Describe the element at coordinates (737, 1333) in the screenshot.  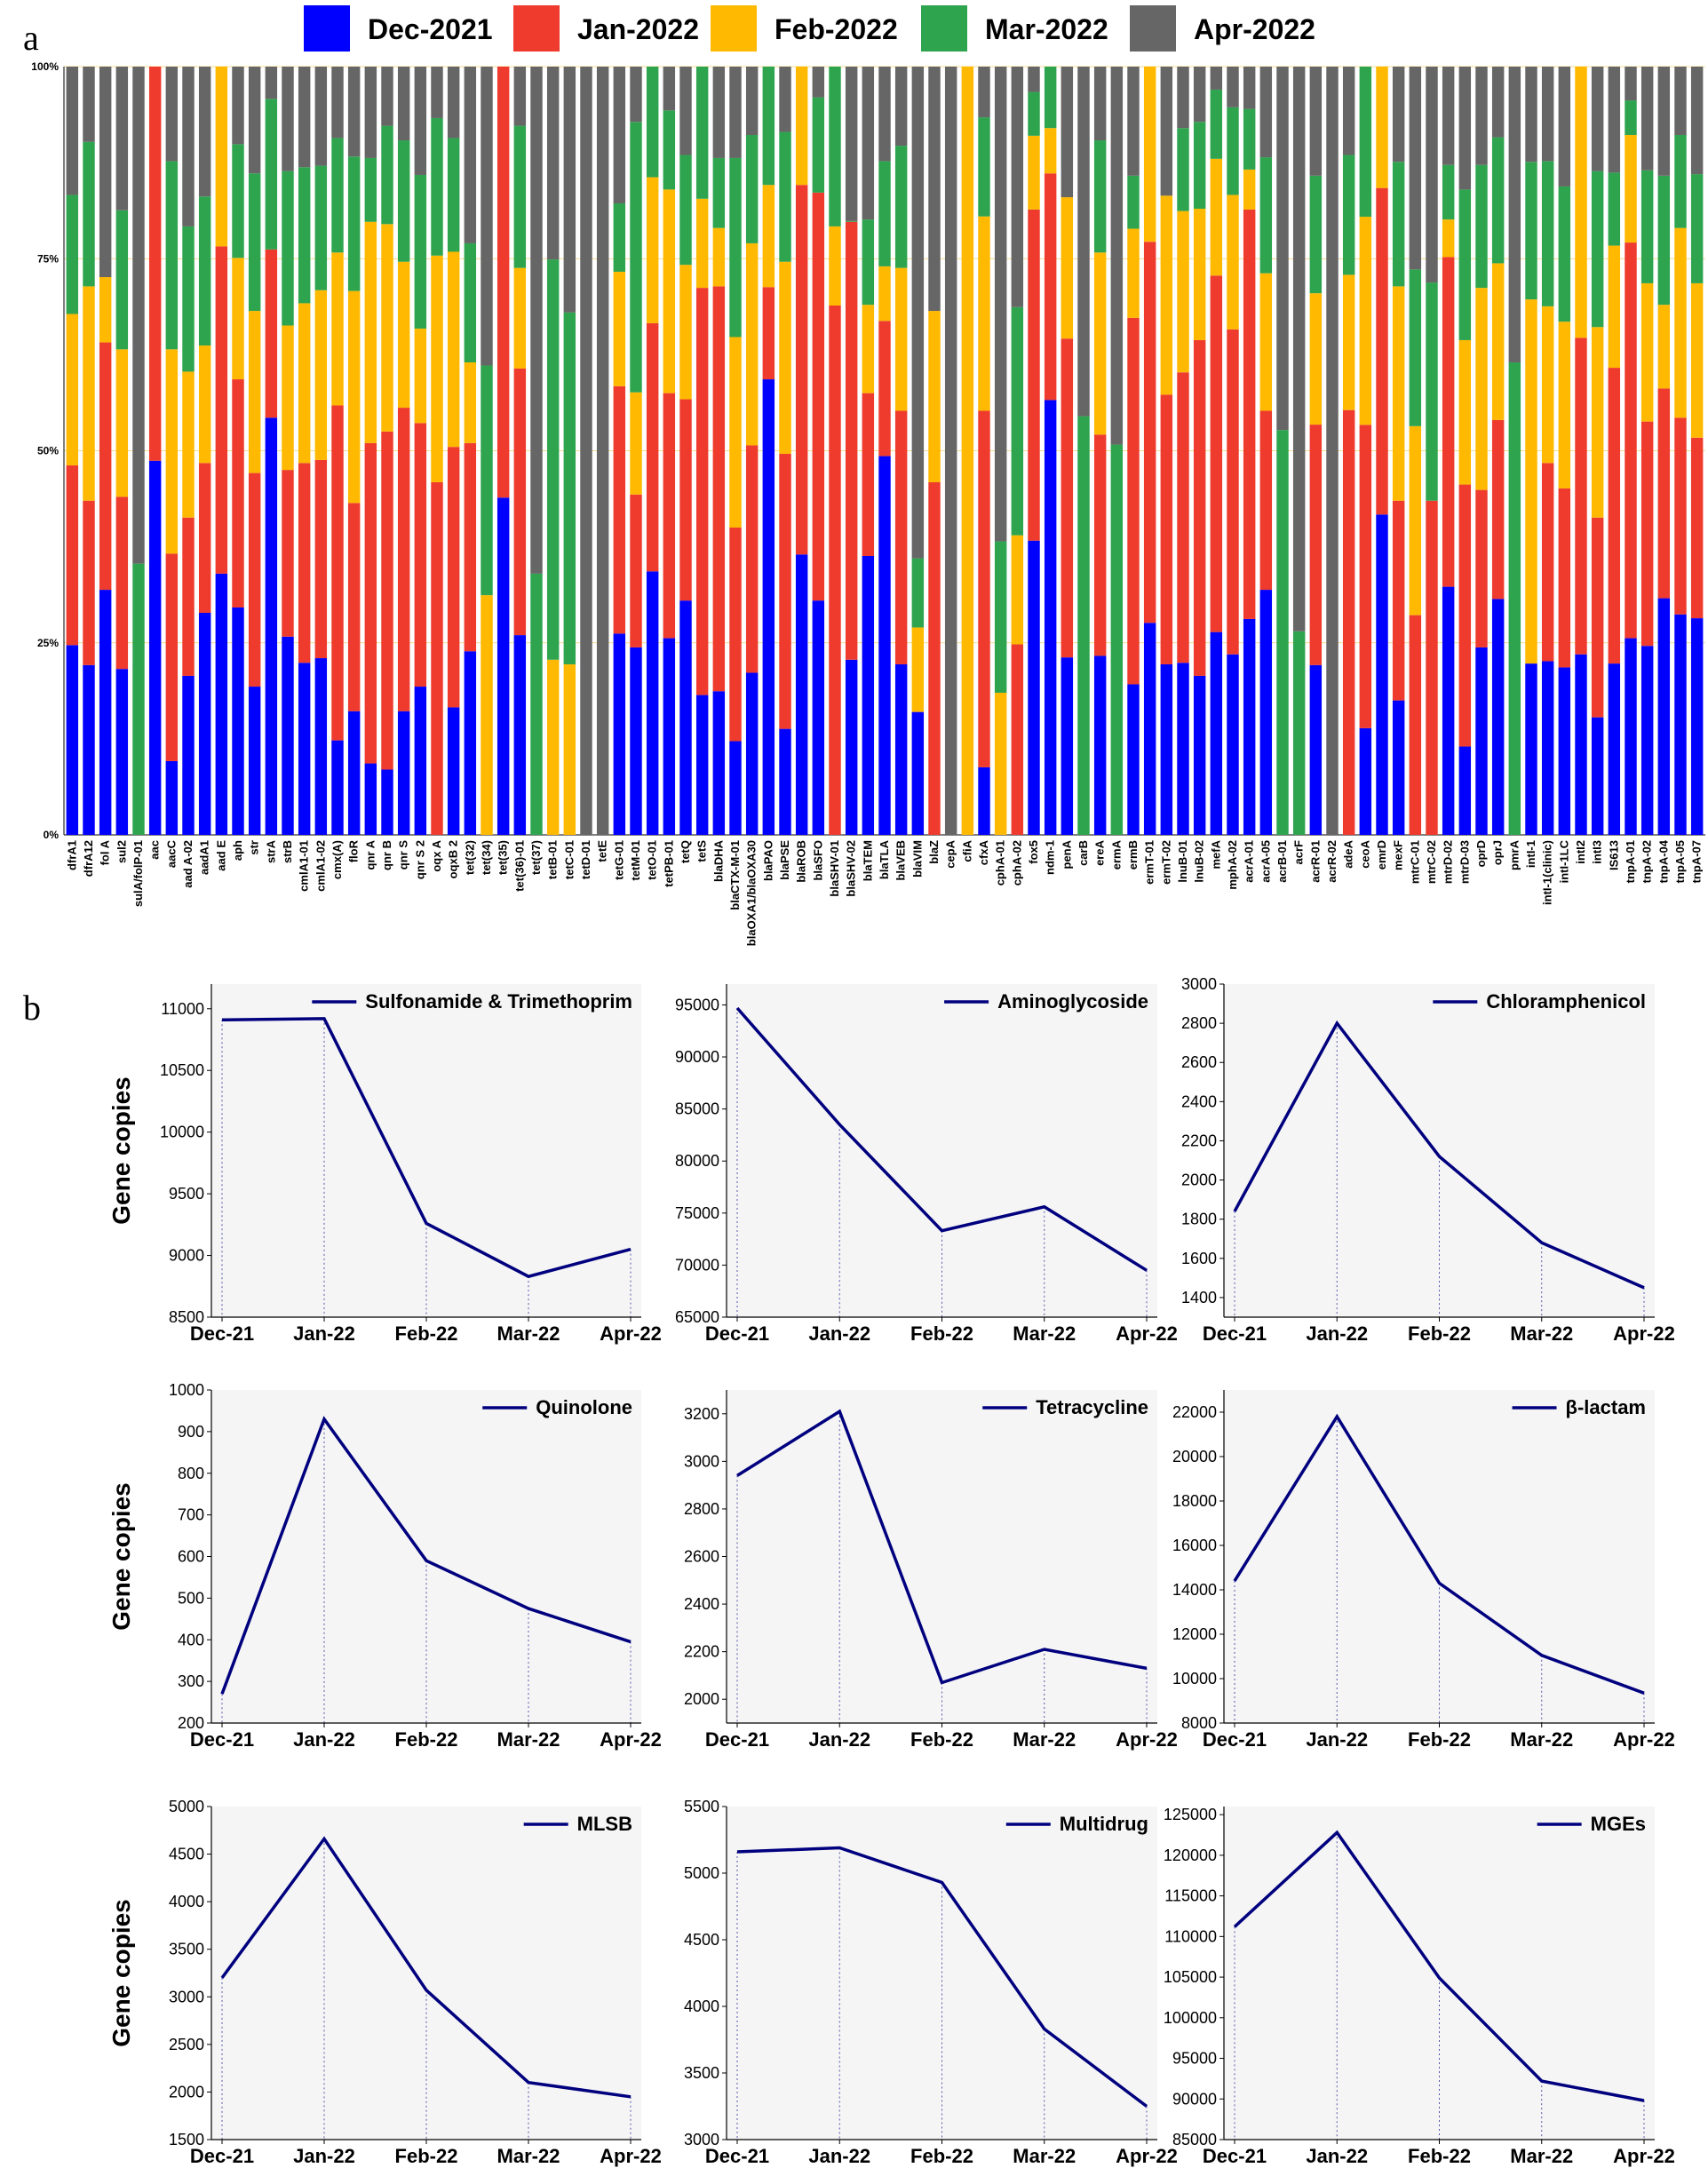
I see `x-tick-label: Dec-21` at that location.